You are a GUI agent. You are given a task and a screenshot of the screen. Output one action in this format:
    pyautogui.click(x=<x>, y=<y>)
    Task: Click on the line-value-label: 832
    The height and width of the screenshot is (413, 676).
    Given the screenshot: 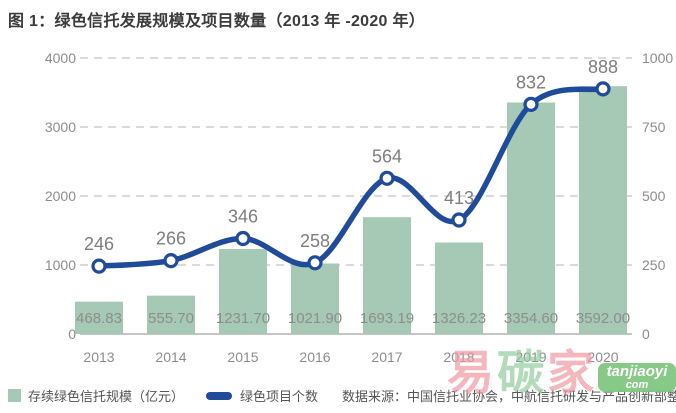 What is the action you would take?
    pyautogui.click(x=531, y=82)
    